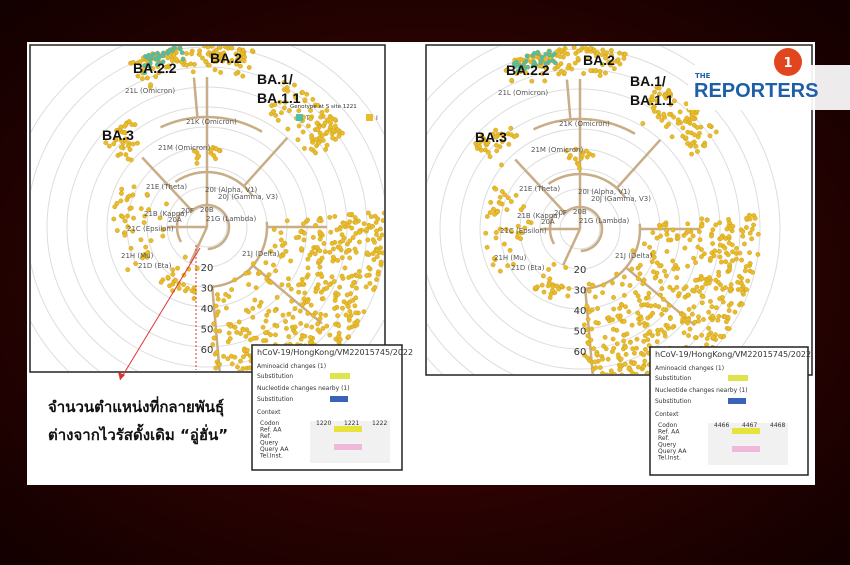 The width and height of the screenshot is (850, 565). I want to click on clade-label: 20J (Gamma, V3), so click(621, 199).